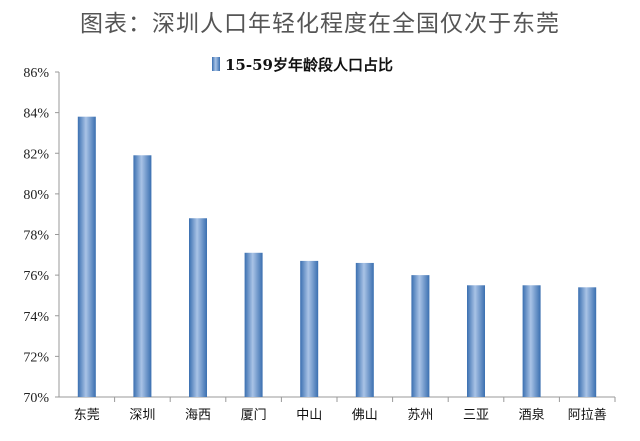  Describe the element at coordinates (309, 65) in the screenshot. I see `legend-label: 15-59岁年龄段人口占比` at that location.